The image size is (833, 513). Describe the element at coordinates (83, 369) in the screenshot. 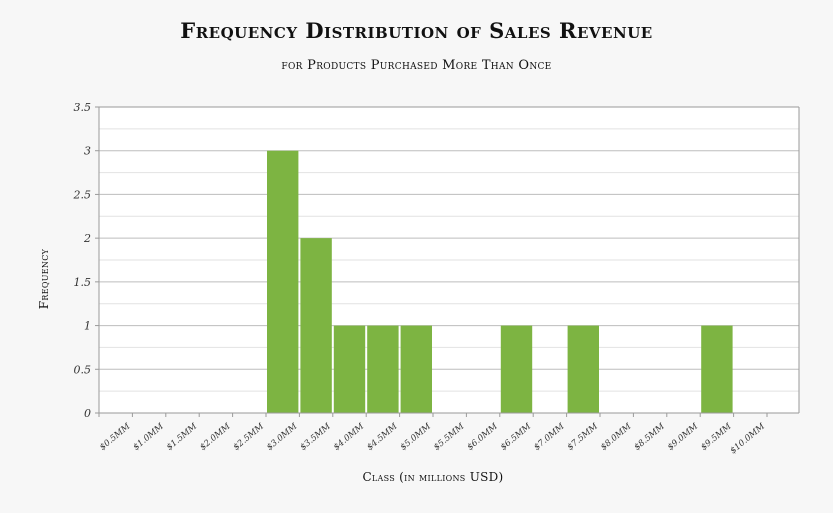

I see `y-tick-label: 0.5` at that location.